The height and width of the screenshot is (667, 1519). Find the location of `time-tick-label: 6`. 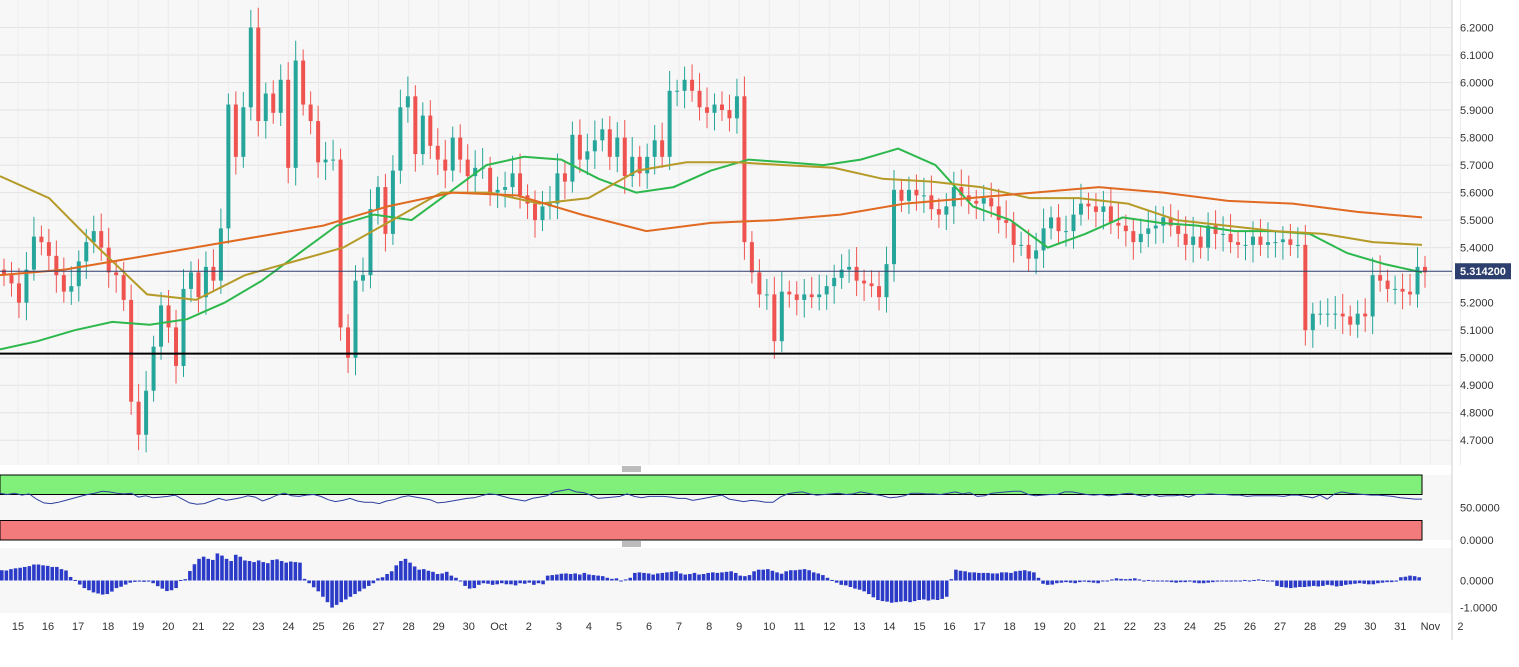

time-tick-label: 6 is located at coordinates (649, 627).